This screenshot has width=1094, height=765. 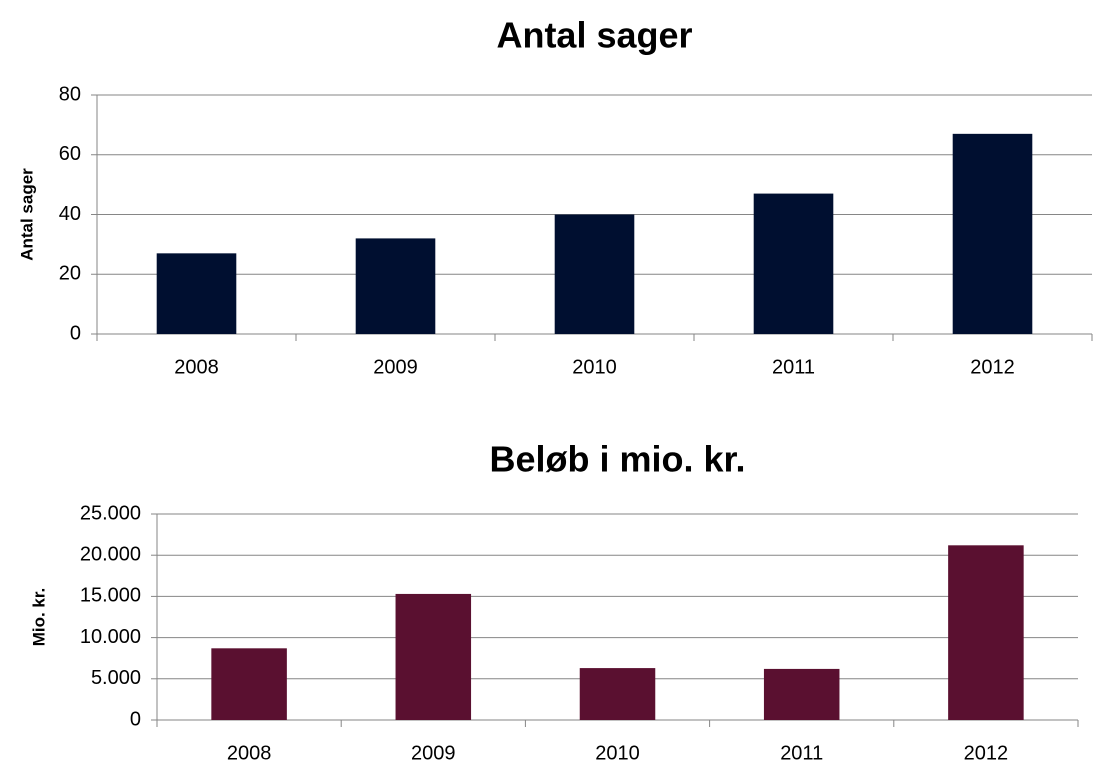 What do you see at coordinates (70, 274) in the screenshot?
I see `y-tick-label: 20` at bounding box center [70, 274].